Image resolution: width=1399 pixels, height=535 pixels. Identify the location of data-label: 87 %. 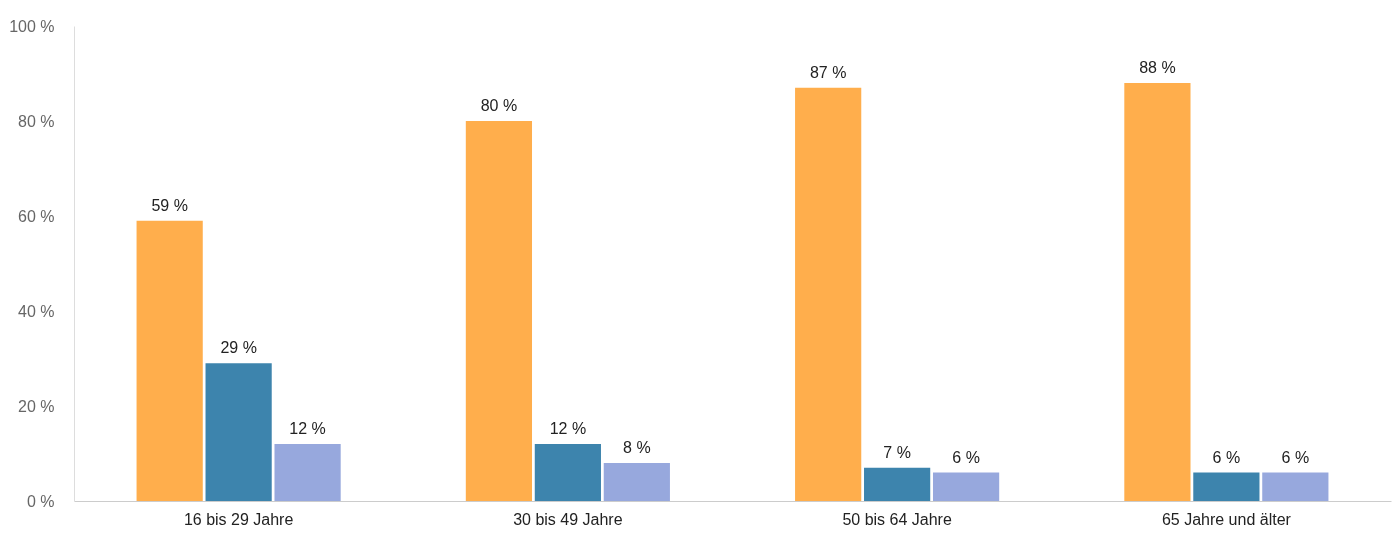
(828, 72).